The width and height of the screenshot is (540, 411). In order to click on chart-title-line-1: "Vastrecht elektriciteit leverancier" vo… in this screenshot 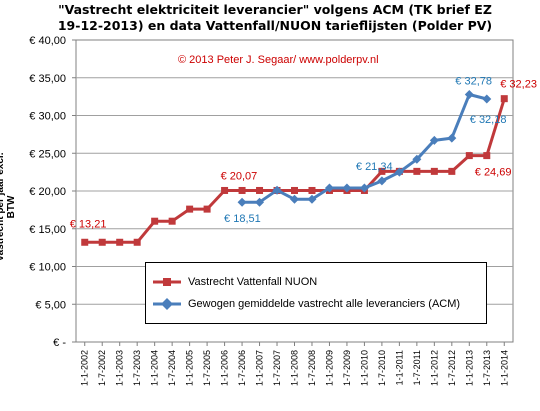, I will do `click(275, 9)`.